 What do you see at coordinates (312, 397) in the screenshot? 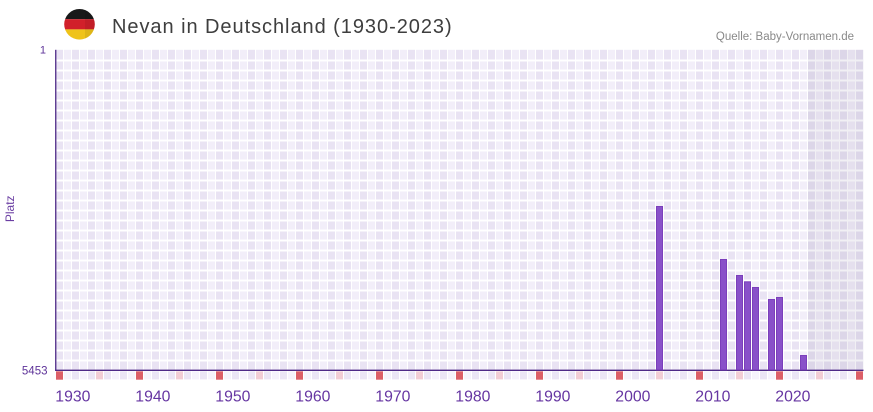
I see `svg-text: 1960` at bounding box center [312, 397].